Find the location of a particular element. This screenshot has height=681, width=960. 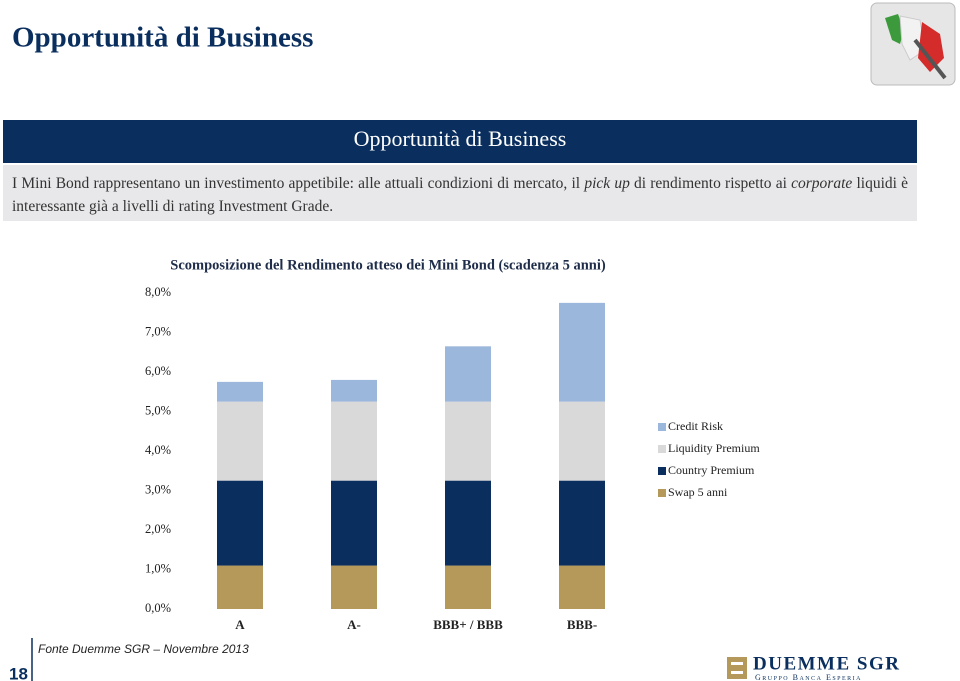

y-tick-label: 0,0% is located at coordinates (158, 608).